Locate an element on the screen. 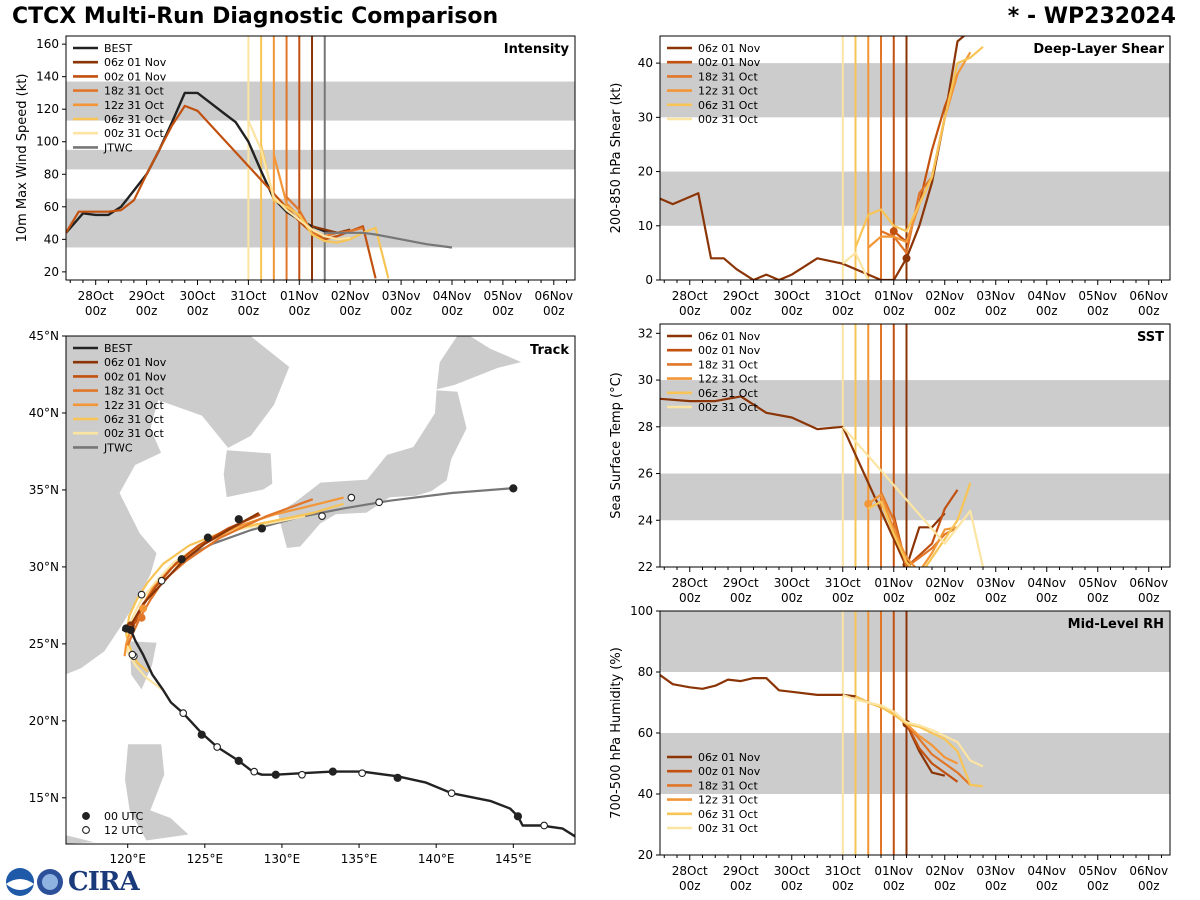  panel-title: Deep-Layer Shear is located at coordinates (1098, 49).